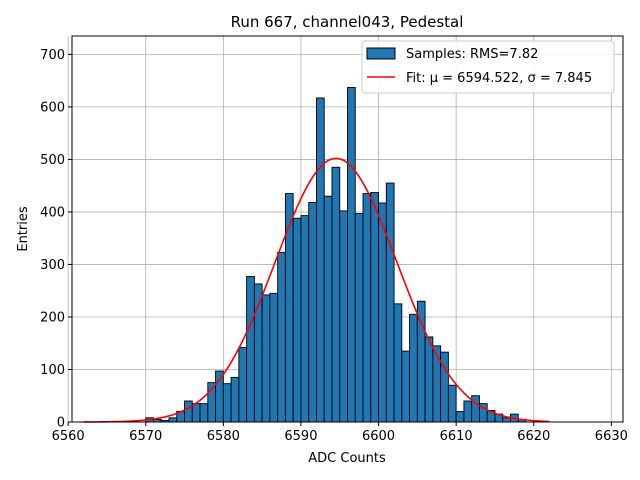  What do you see at coordinates (52, 55) in the screenshot?
I see `y-tick-label: 700` at bounding box center [52, 55].